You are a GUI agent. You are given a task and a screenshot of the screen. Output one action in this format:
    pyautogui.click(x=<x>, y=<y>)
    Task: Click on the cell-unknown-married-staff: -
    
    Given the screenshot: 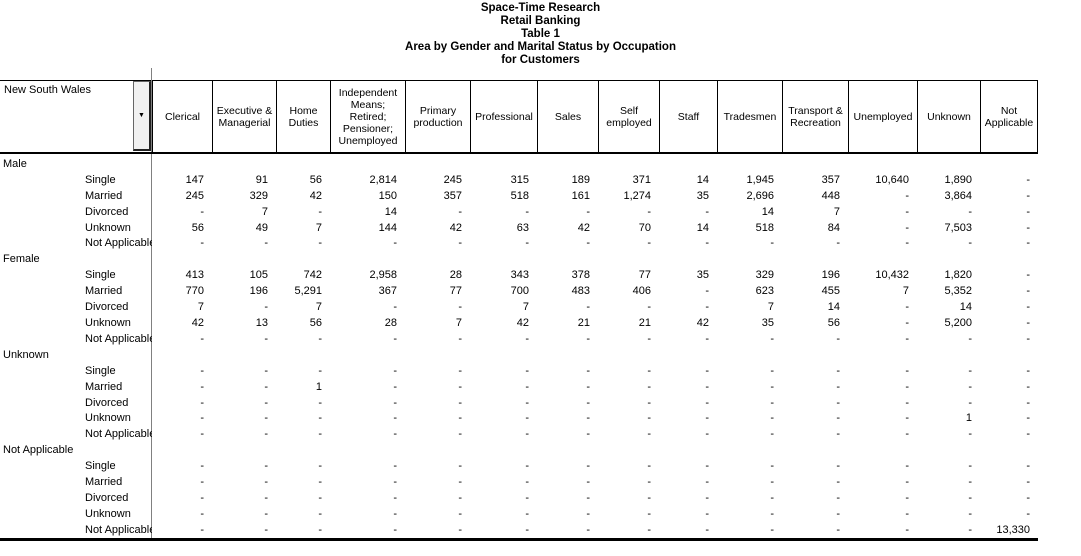 What is the action you would take?
    pyautogui.click(x=707, y=386)
    